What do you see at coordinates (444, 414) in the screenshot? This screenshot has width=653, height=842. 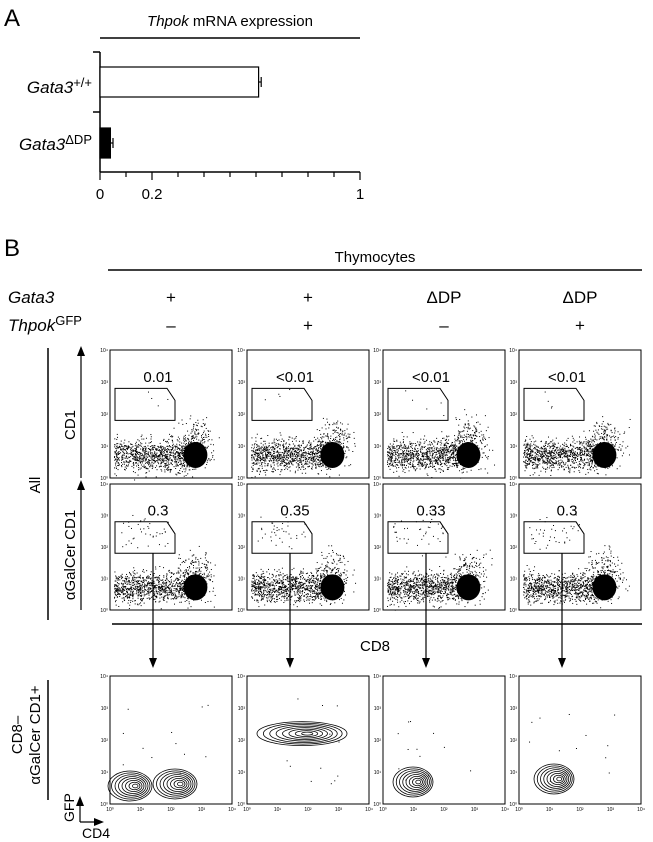 I see `plot-frame` at bounding box center [444, 414].